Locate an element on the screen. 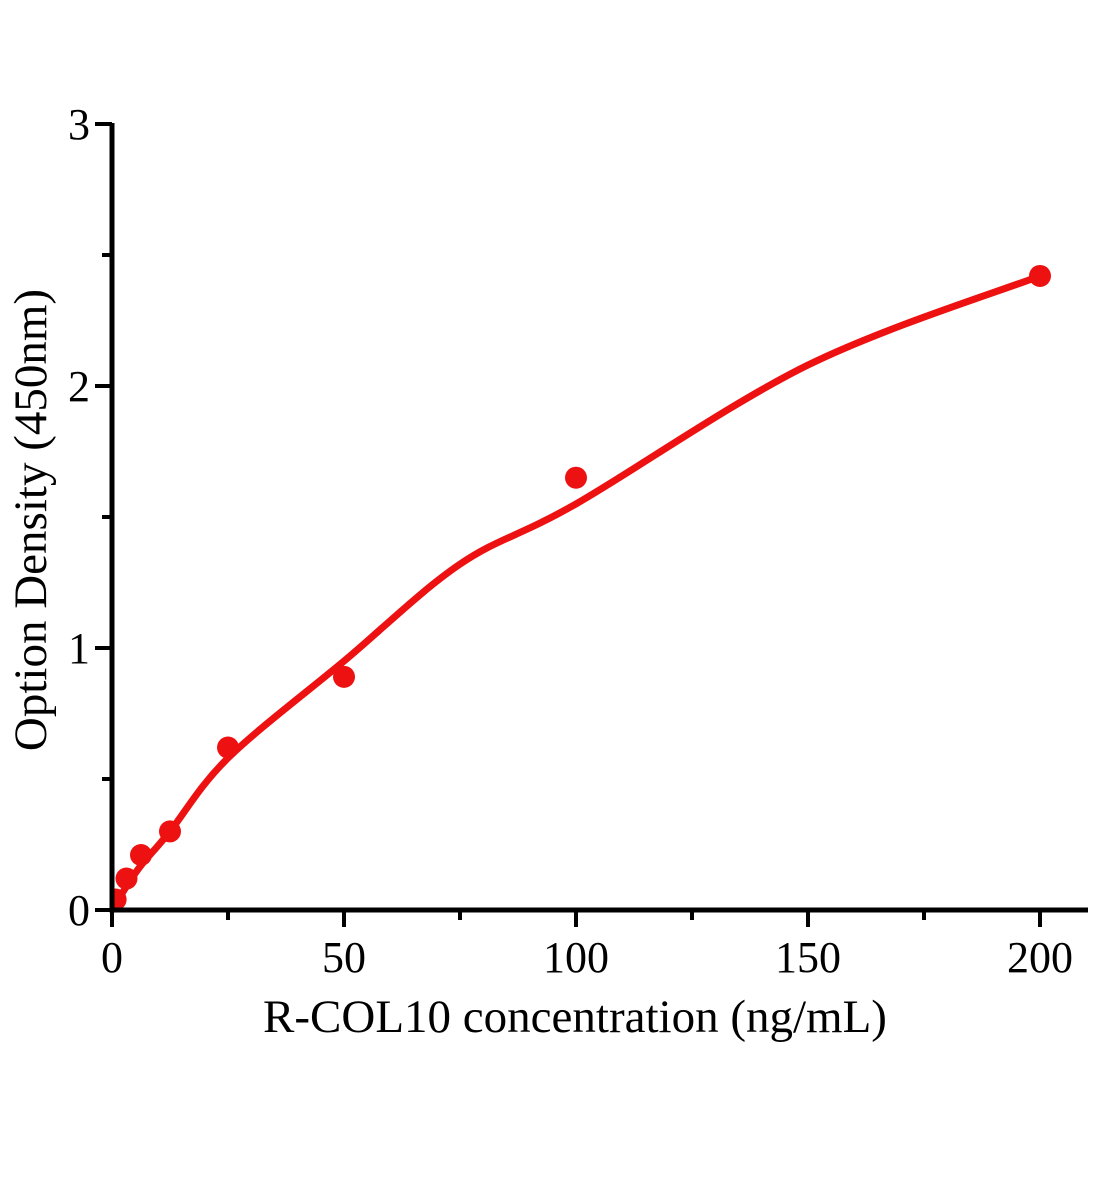  y-tick-label: 3 is located at coordinates (79, 124).